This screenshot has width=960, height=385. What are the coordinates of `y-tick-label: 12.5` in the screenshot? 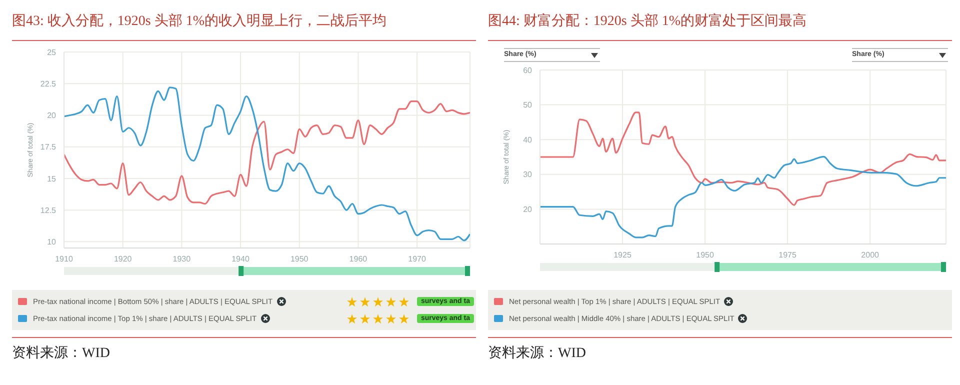 It's located at (48, 210).